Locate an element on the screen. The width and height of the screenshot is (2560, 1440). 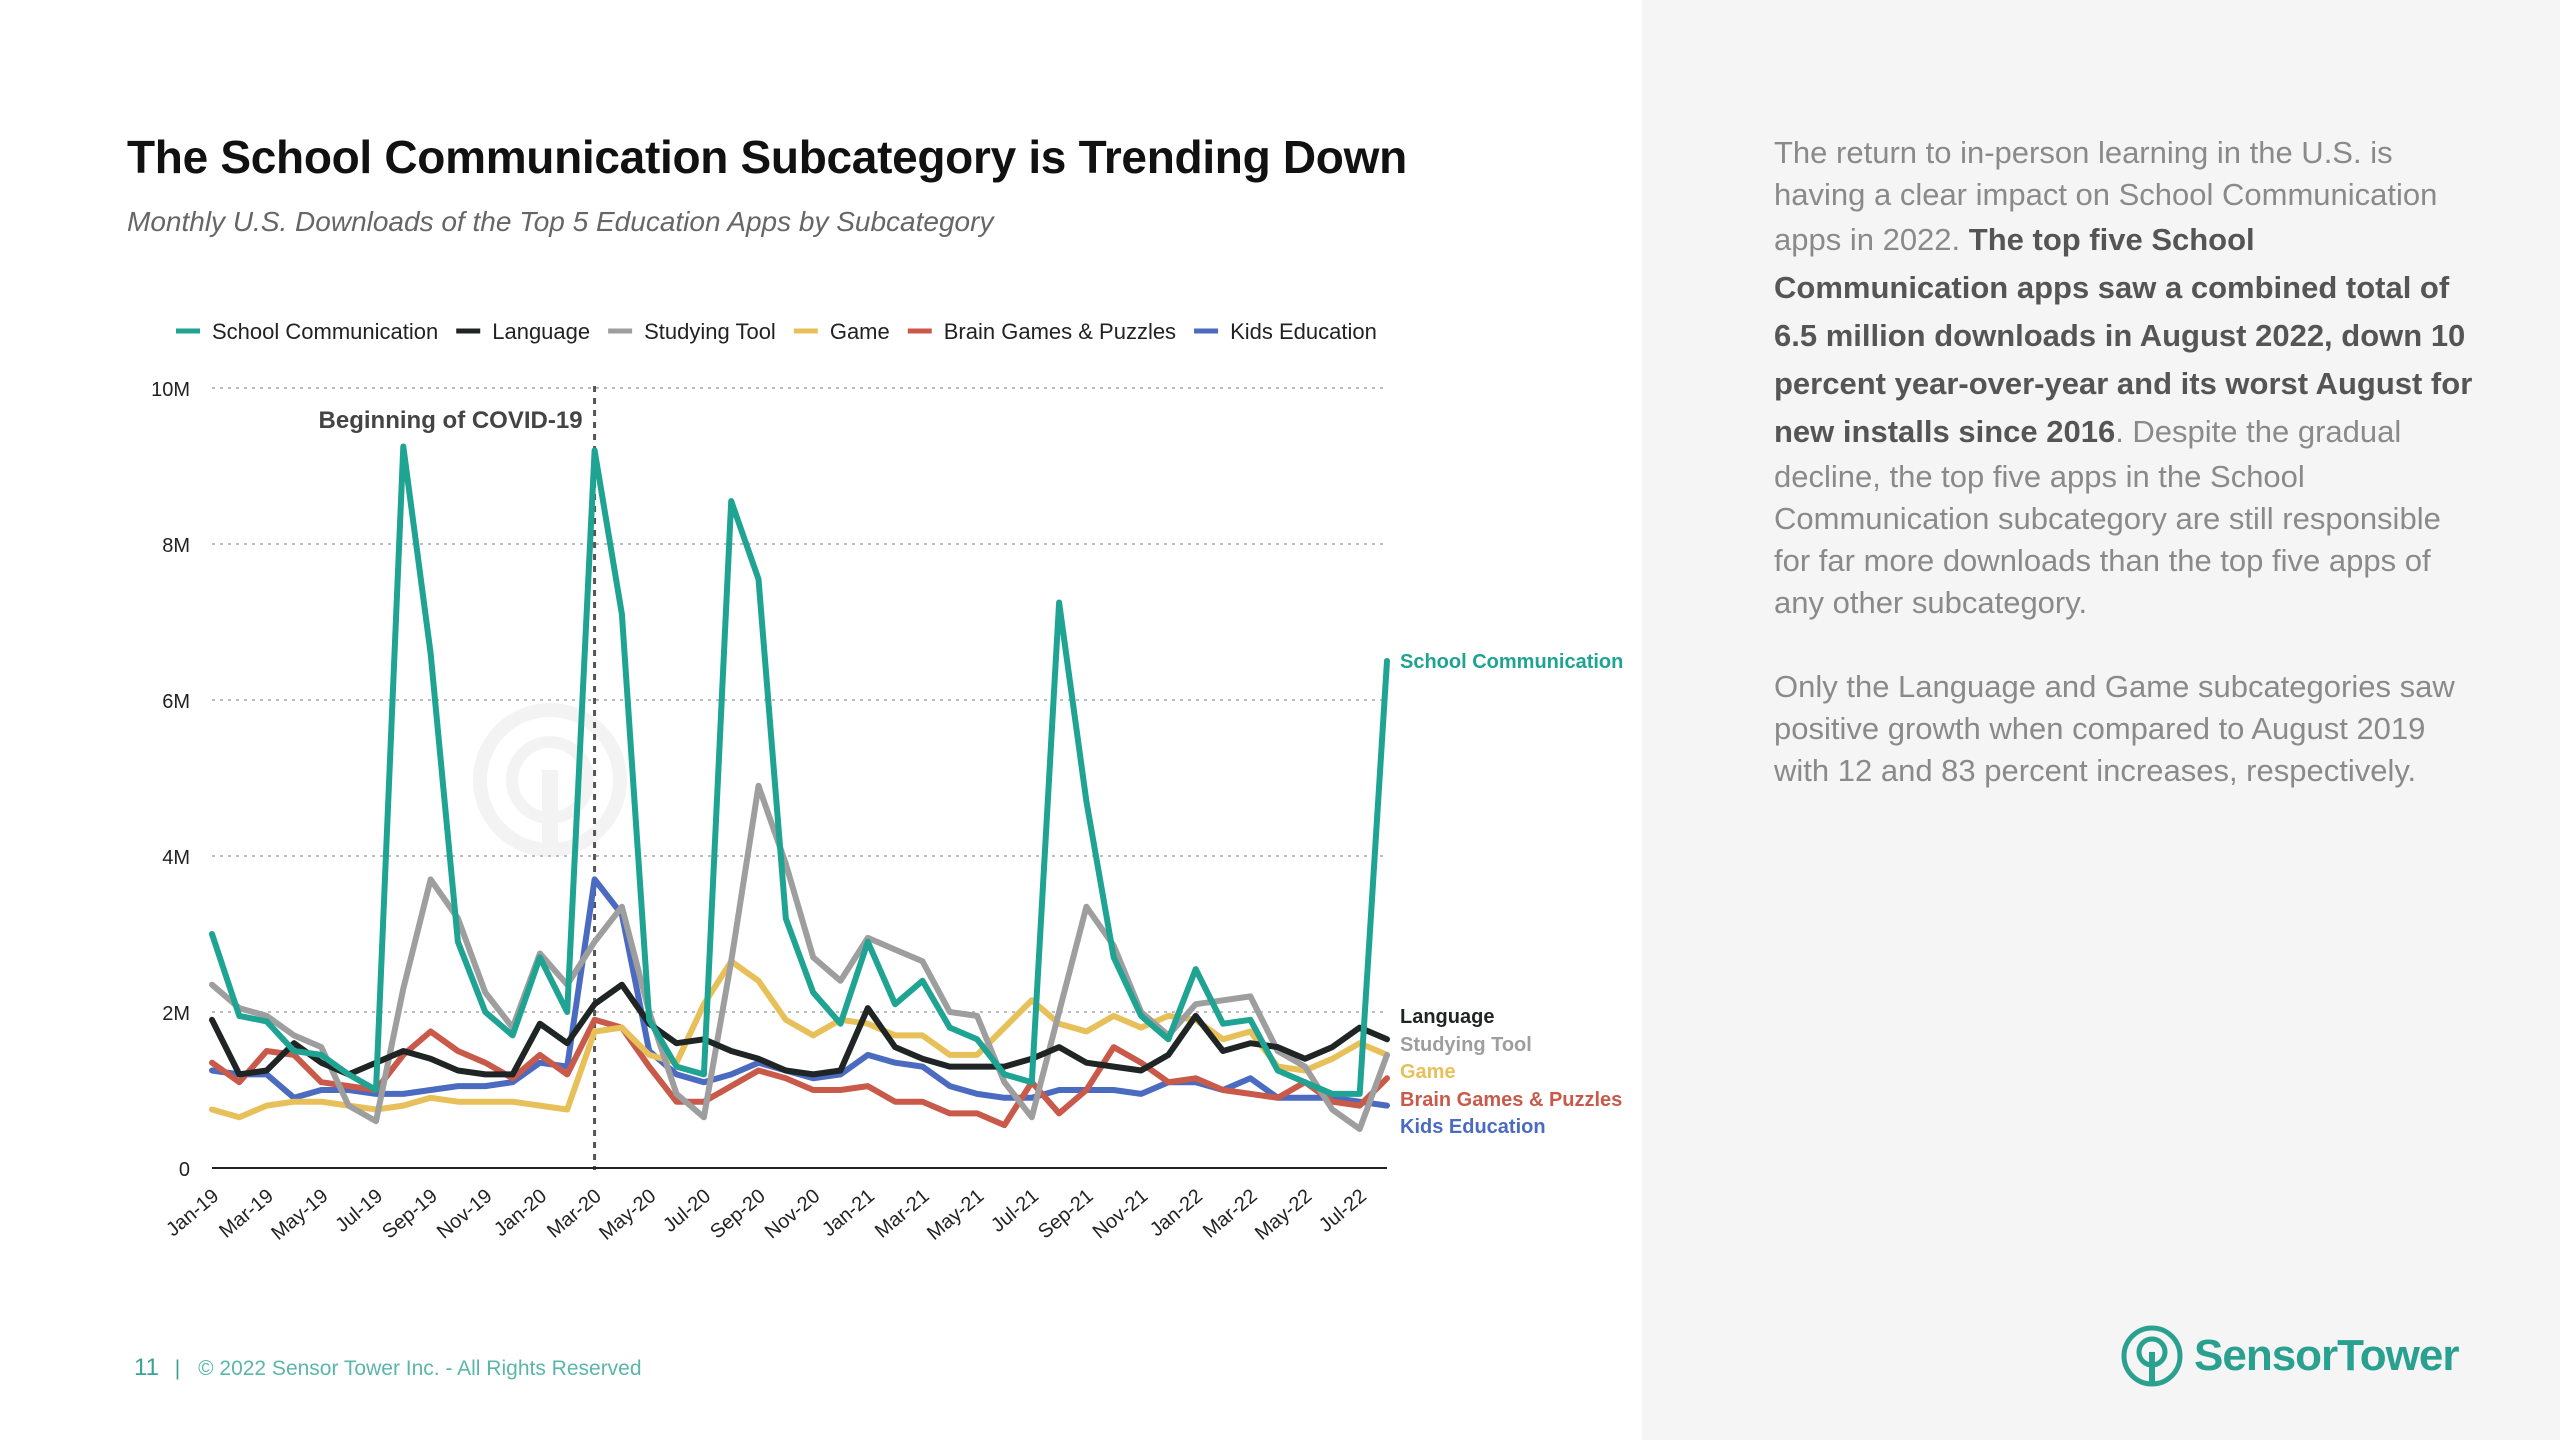
series-end-label: Language is located at coordinates (1447, 1017).